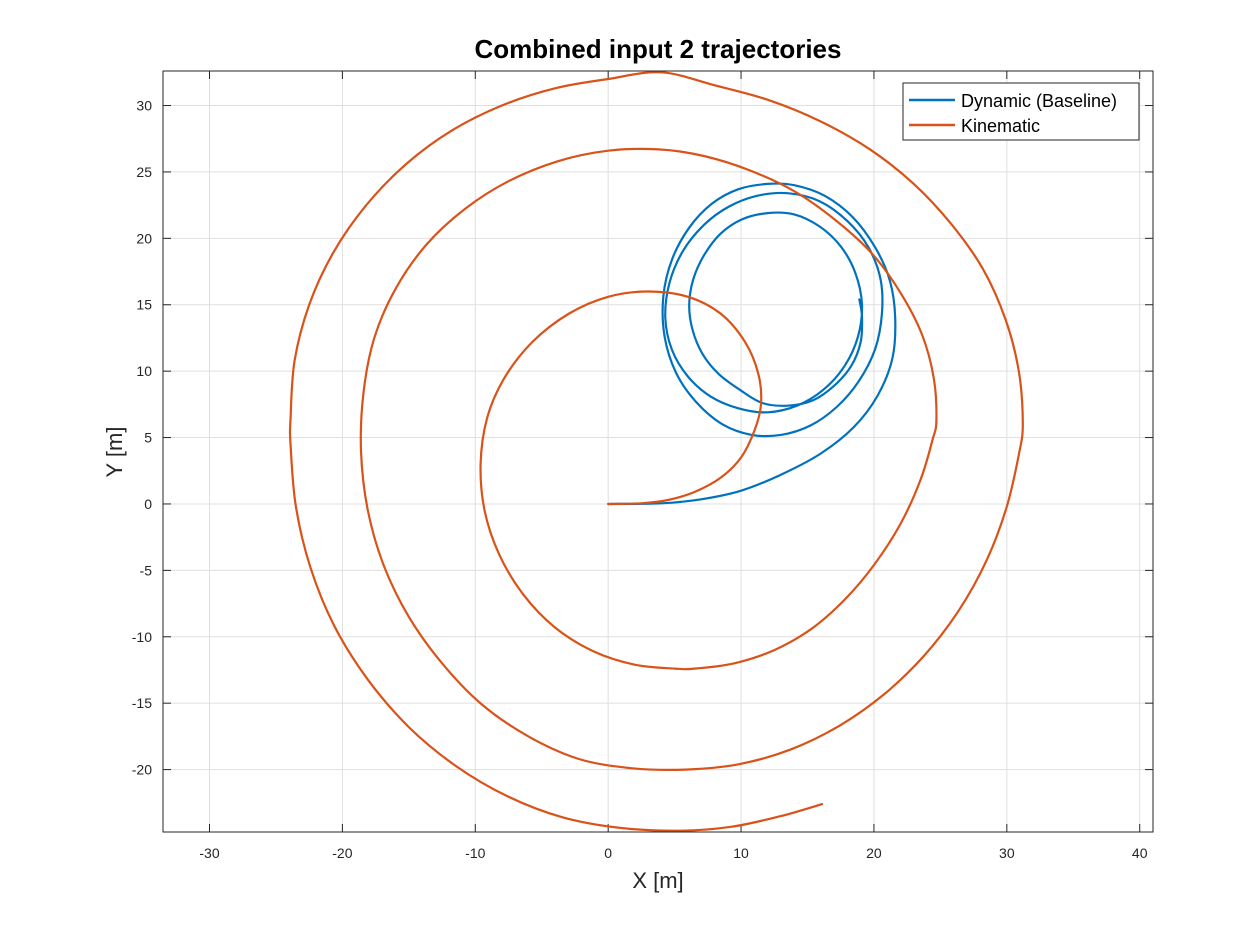 The height and width of the screenshot is (936, 1247). I want to click on legend-box, so click(1021, 111).